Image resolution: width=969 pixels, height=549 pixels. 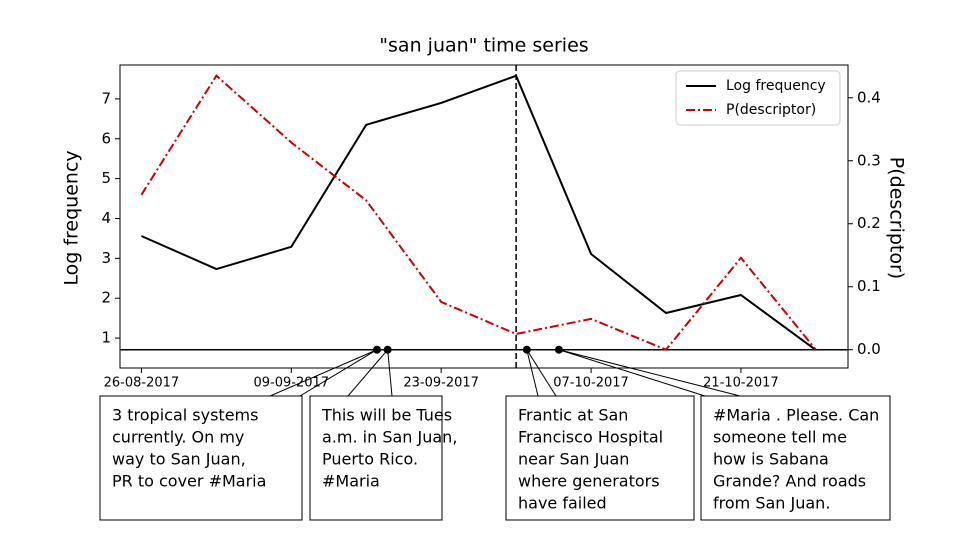 I want to click on y2-tick-label: 0.3, so click(x=869, y=160).